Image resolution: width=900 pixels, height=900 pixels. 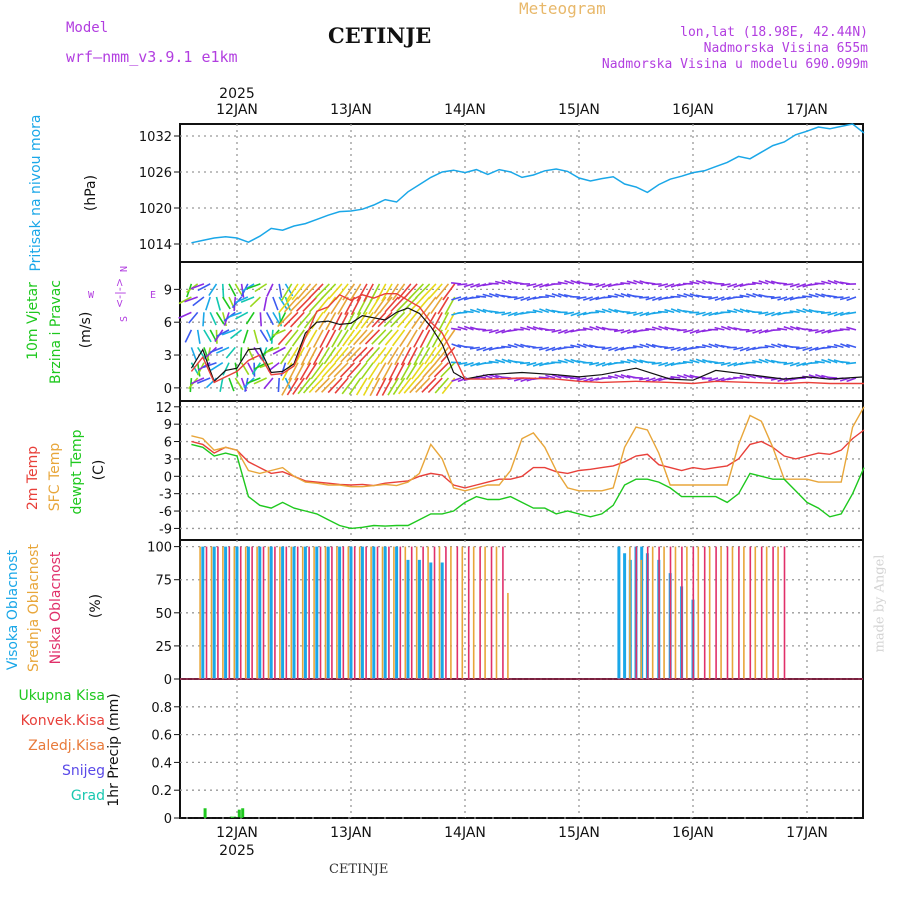 I want to click on pressure-y-tick-label: 1020, so click(x=155, y=209).